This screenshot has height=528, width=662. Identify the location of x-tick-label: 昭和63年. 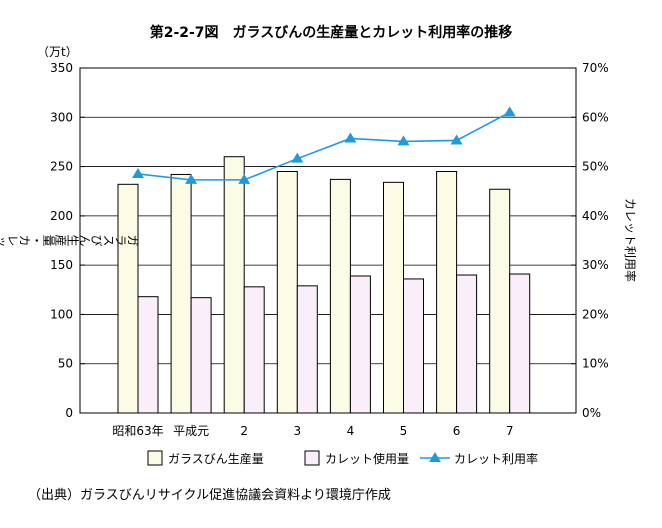
(137, 431).